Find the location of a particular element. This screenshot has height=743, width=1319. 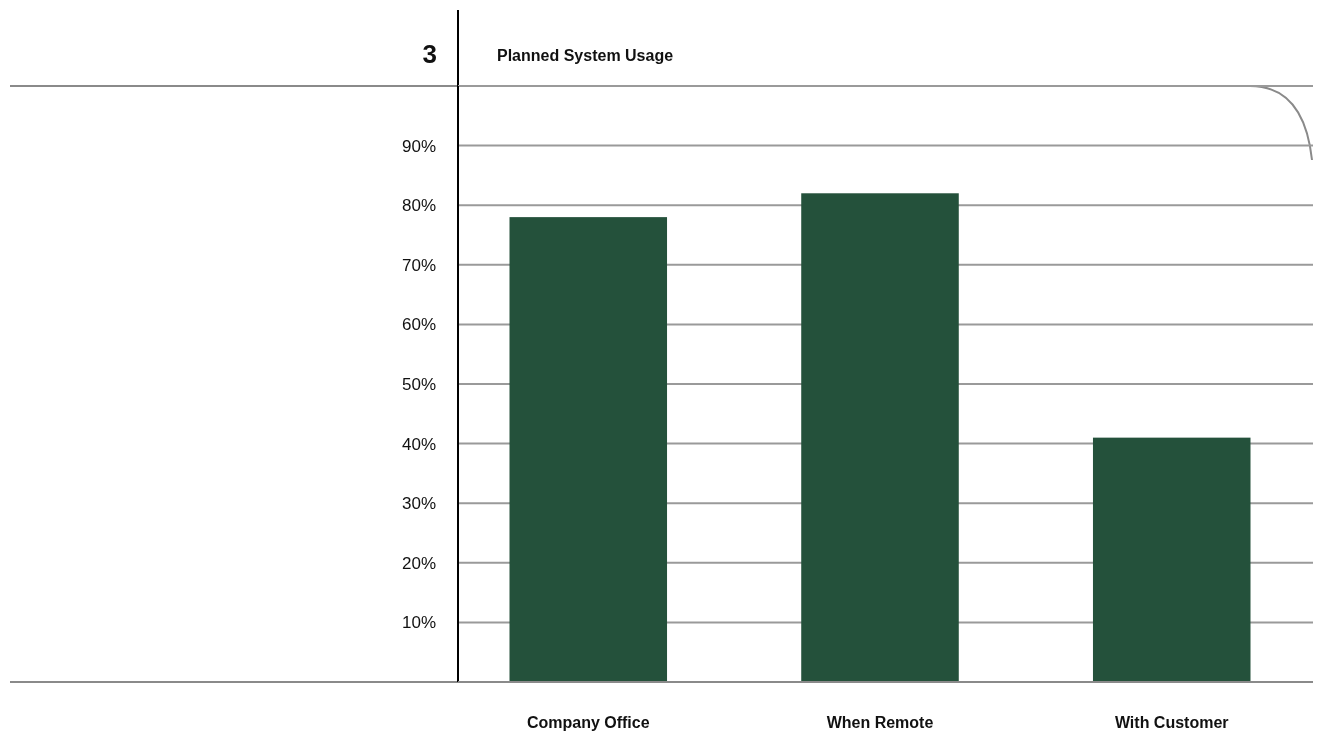

y-tick-label: 70% is located at coordinates (418, 265).